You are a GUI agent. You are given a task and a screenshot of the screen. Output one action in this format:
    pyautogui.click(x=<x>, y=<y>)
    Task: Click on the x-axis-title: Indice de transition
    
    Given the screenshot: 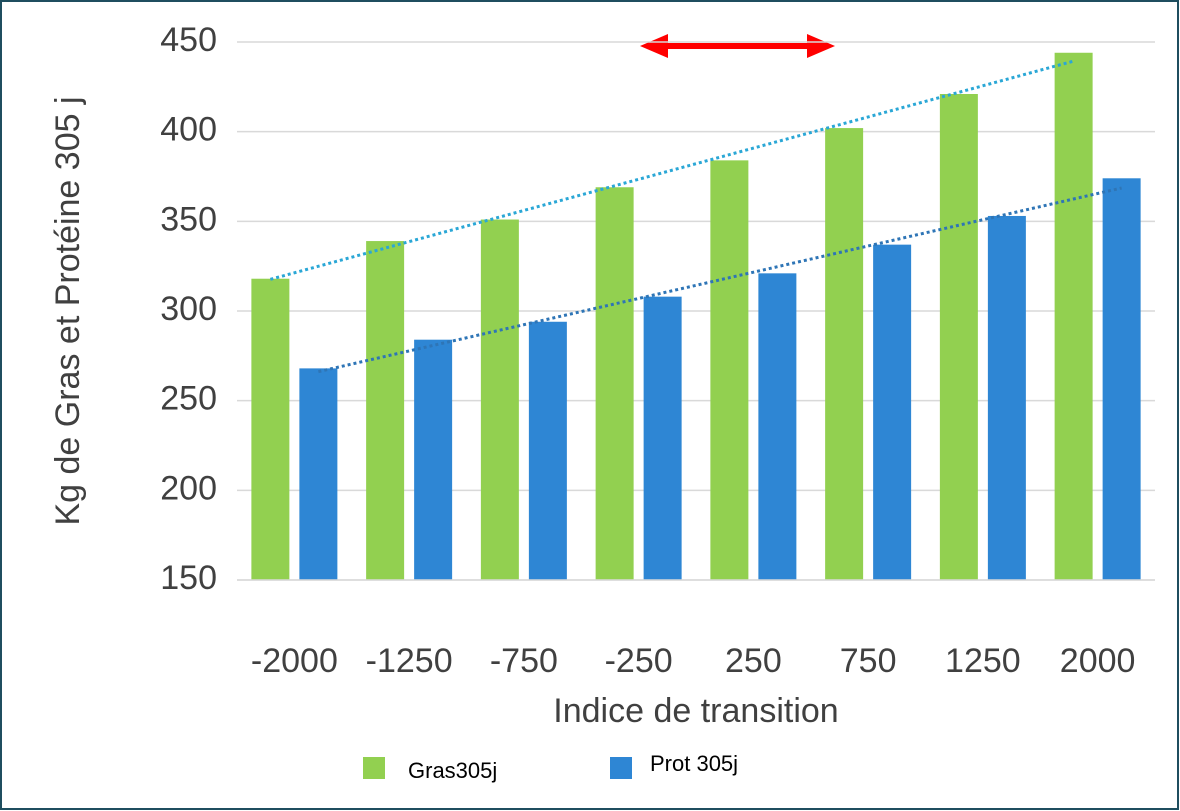 What is the action you would take?
    pyautogui.click(x=695, y=711)
    